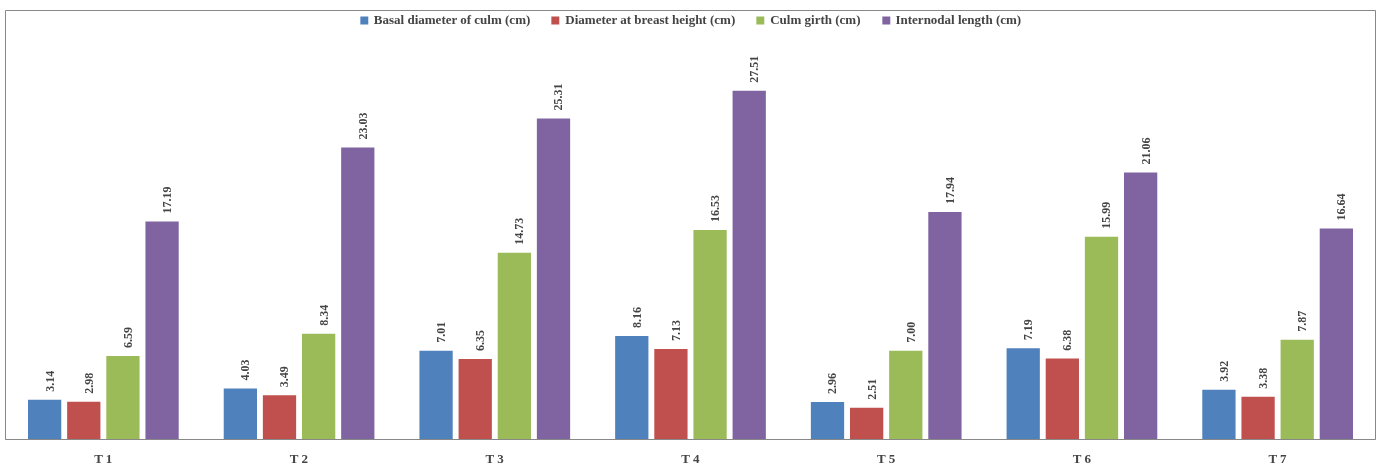 This screenshot has height=472, width=1384. Describe the element at coordinates (495, 458) in the screenshot. I see `x-tick-label: T 3` at that location.